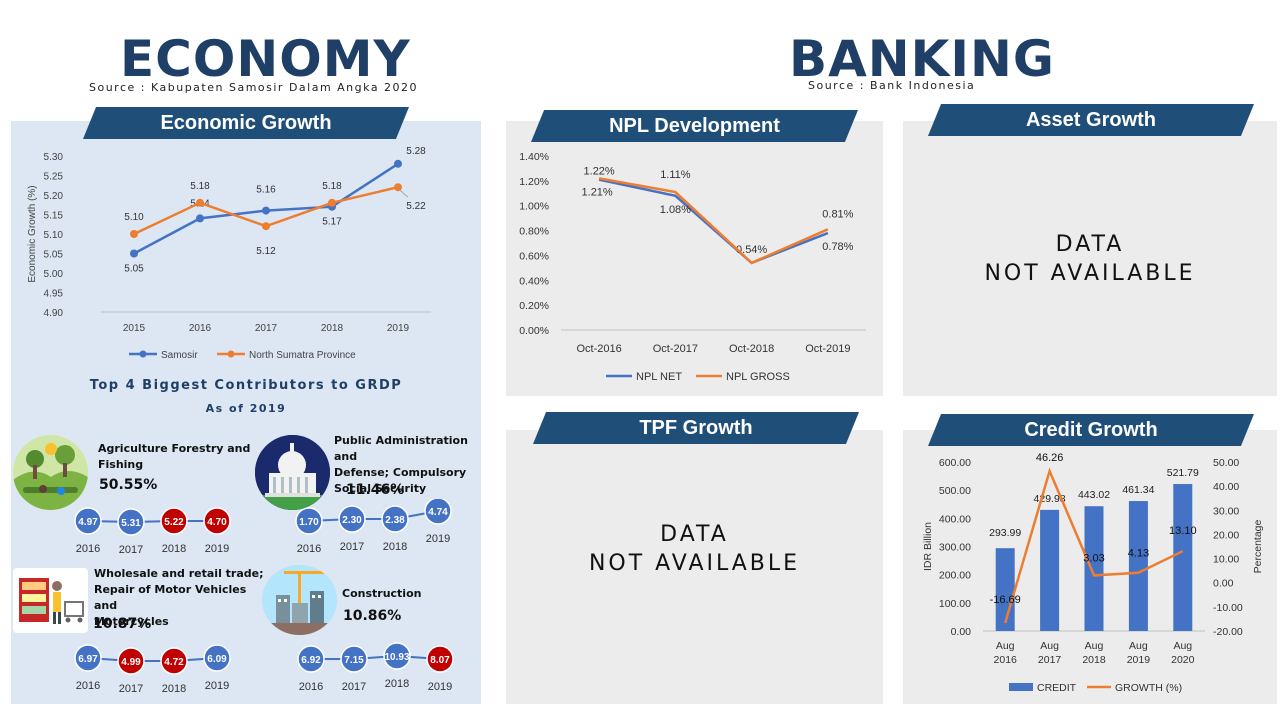  Describe the element at coordinates (1057, 688) in the screenshot. I see `legend-label: CREDIT` at that location.